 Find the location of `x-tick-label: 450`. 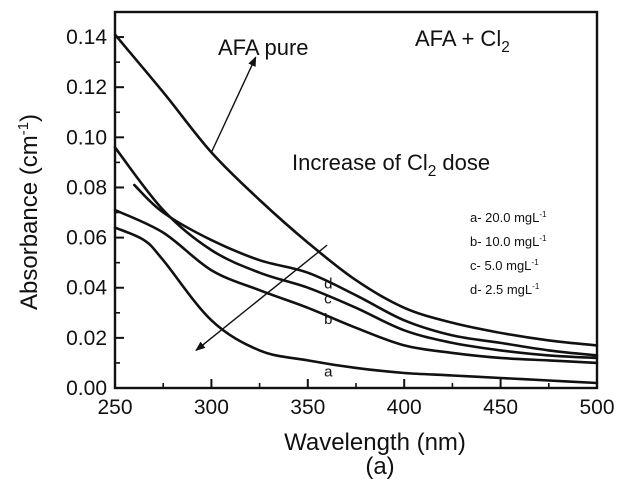

x-tick-label: 450 is located at coordinates (500, 407).